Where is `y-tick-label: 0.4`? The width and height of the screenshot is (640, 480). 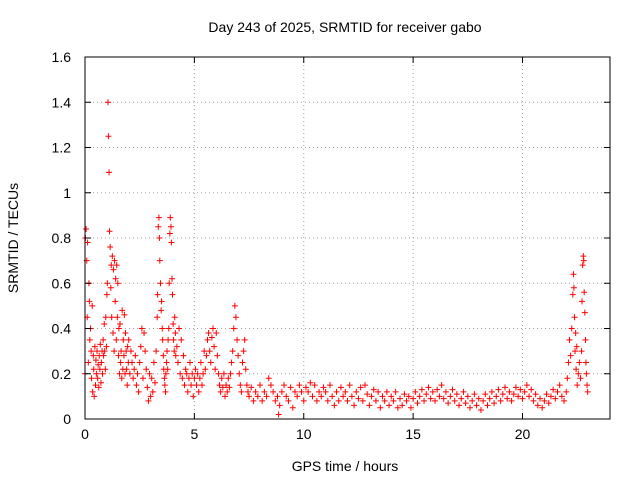
y-tick-label: 0.4 is located at coordinates (62, 329).